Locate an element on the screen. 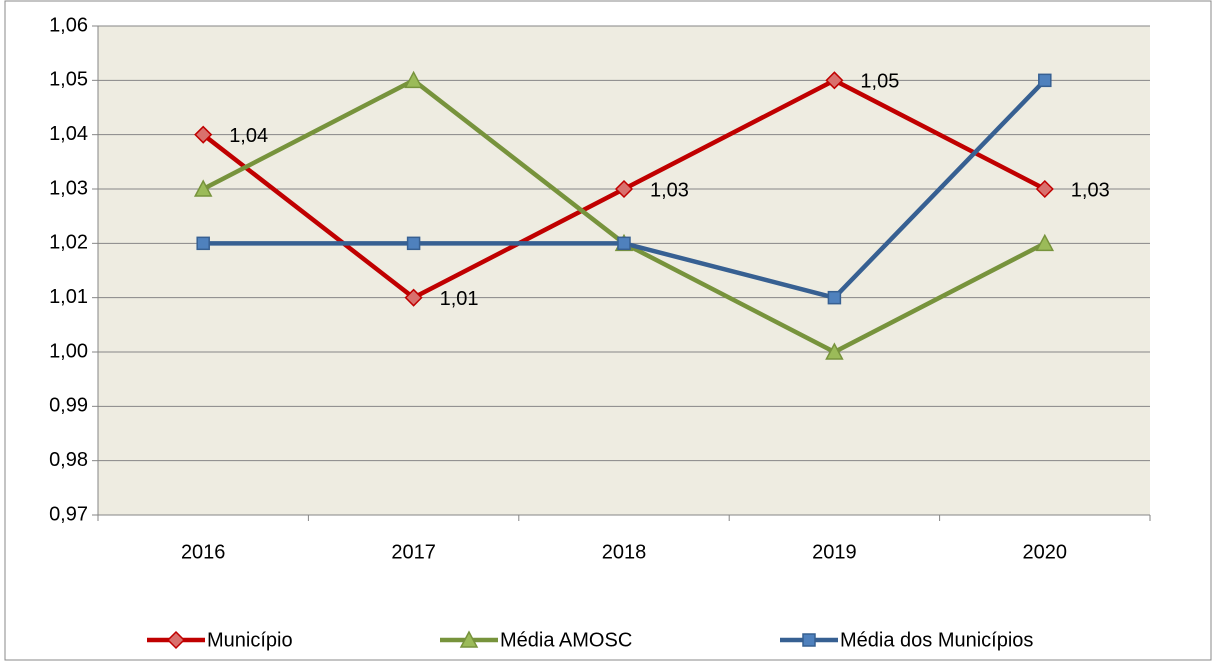 This screenshot has width=1216, height=666. legend-label: Município is located at coordinates (250, 640).